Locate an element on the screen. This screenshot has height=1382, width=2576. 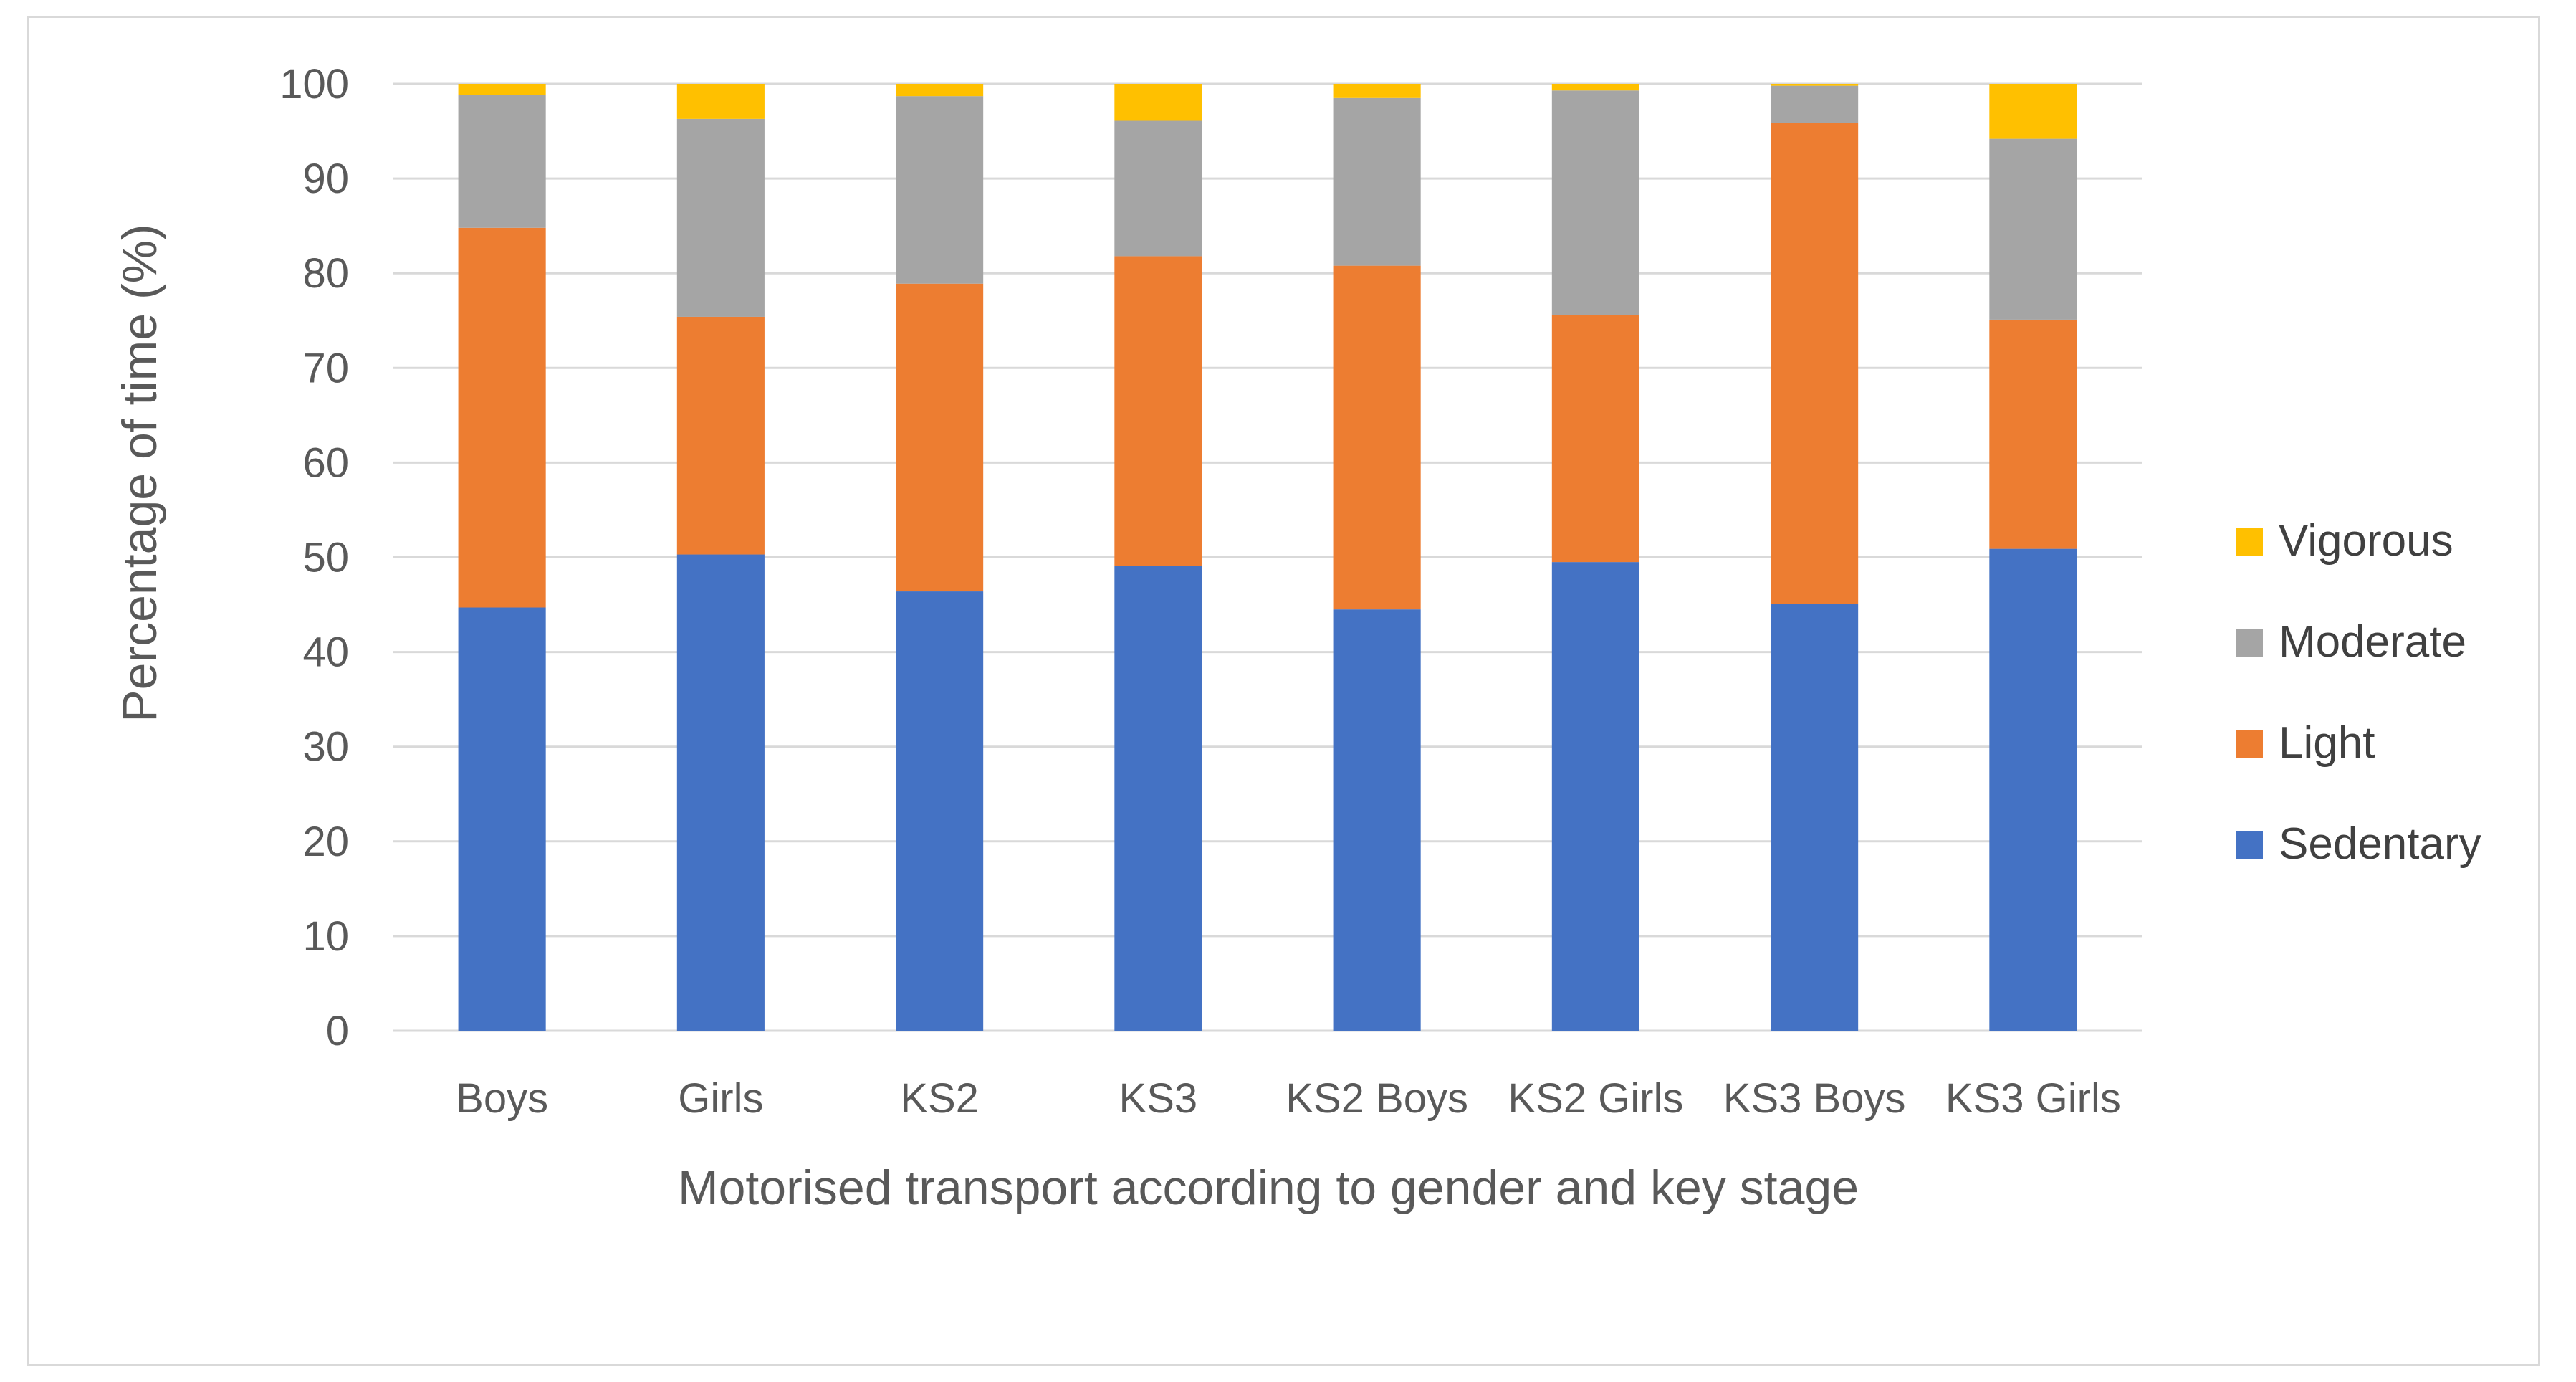
y-axis-ticks: 0 10 20 30 40 50 60 70 80 90 100 is located at coordinates (314, 557).